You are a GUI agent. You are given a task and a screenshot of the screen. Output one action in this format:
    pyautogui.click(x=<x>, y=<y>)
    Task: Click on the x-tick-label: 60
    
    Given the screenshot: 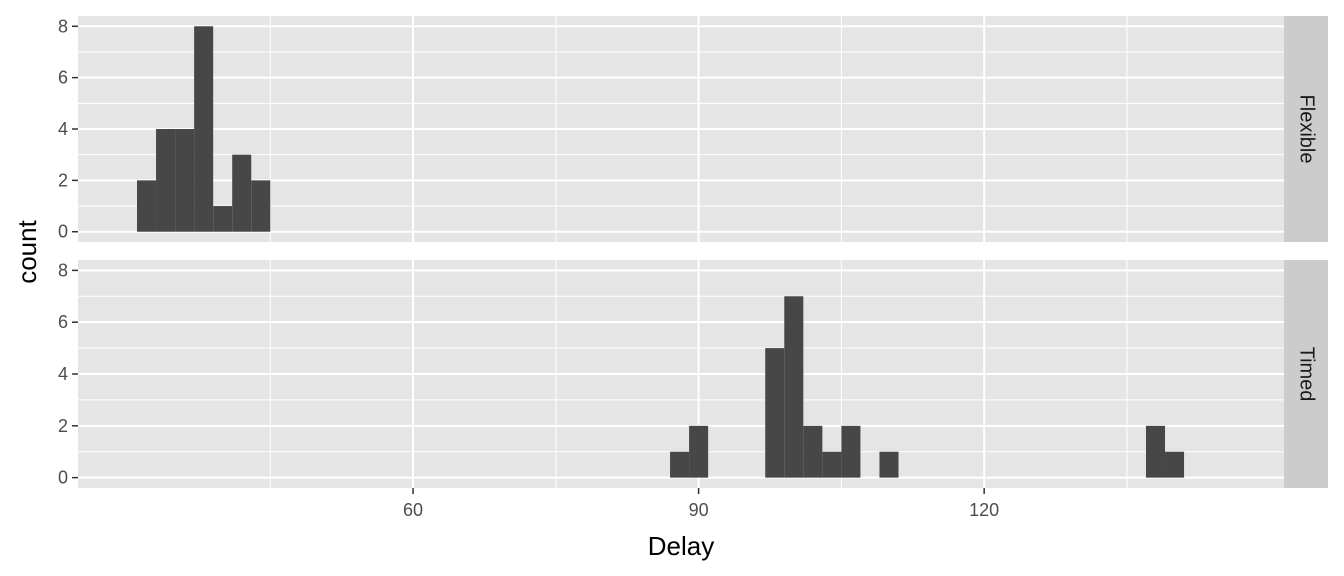 What is the action you would take?
    pyautogui.click(x=413, y=510)
    